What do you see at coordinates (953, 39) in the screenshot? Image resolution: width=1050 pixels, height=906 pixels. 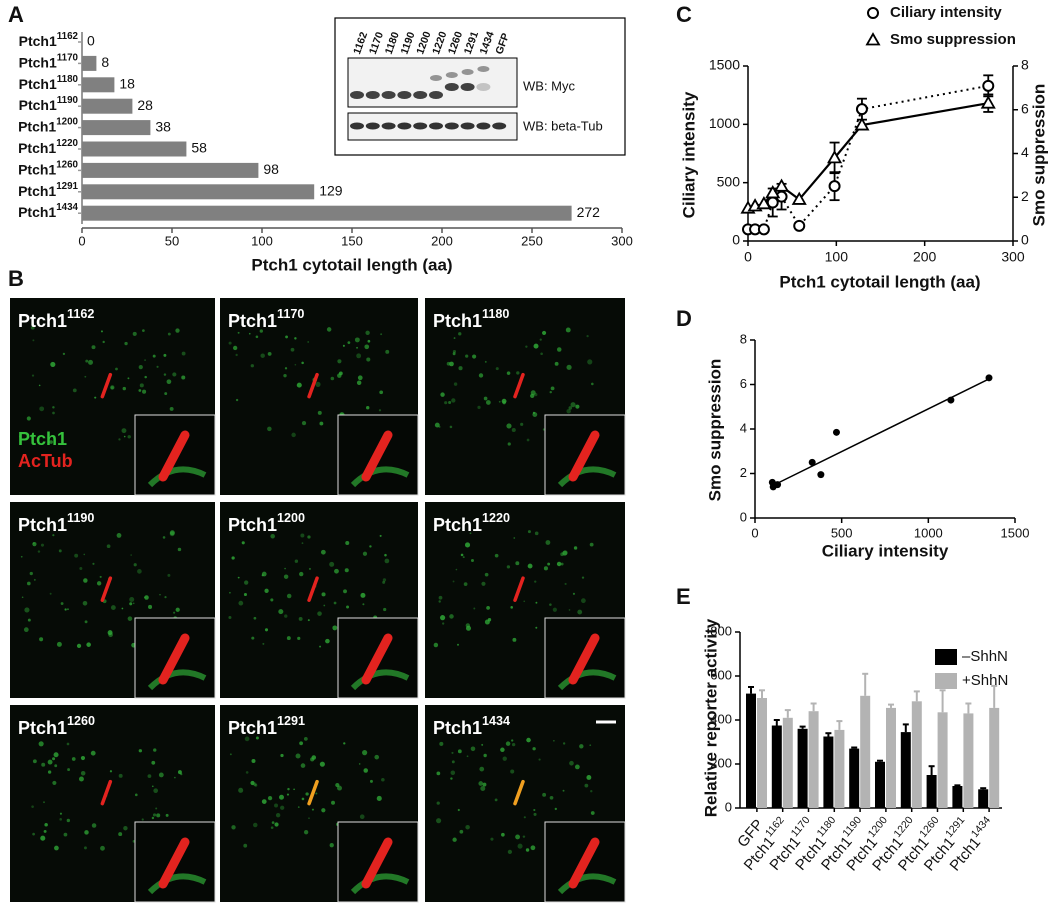 I see `legend-label: Smo suppression` at bounding box center [953, 39].